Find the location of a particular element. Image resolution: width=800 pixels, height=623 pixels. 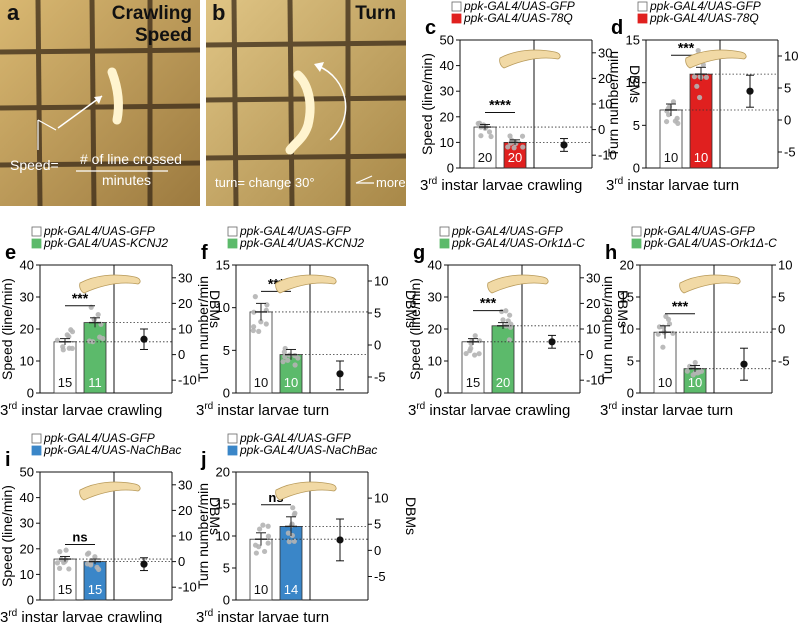

panel-label-a: a is located at coordinates (13, 12).